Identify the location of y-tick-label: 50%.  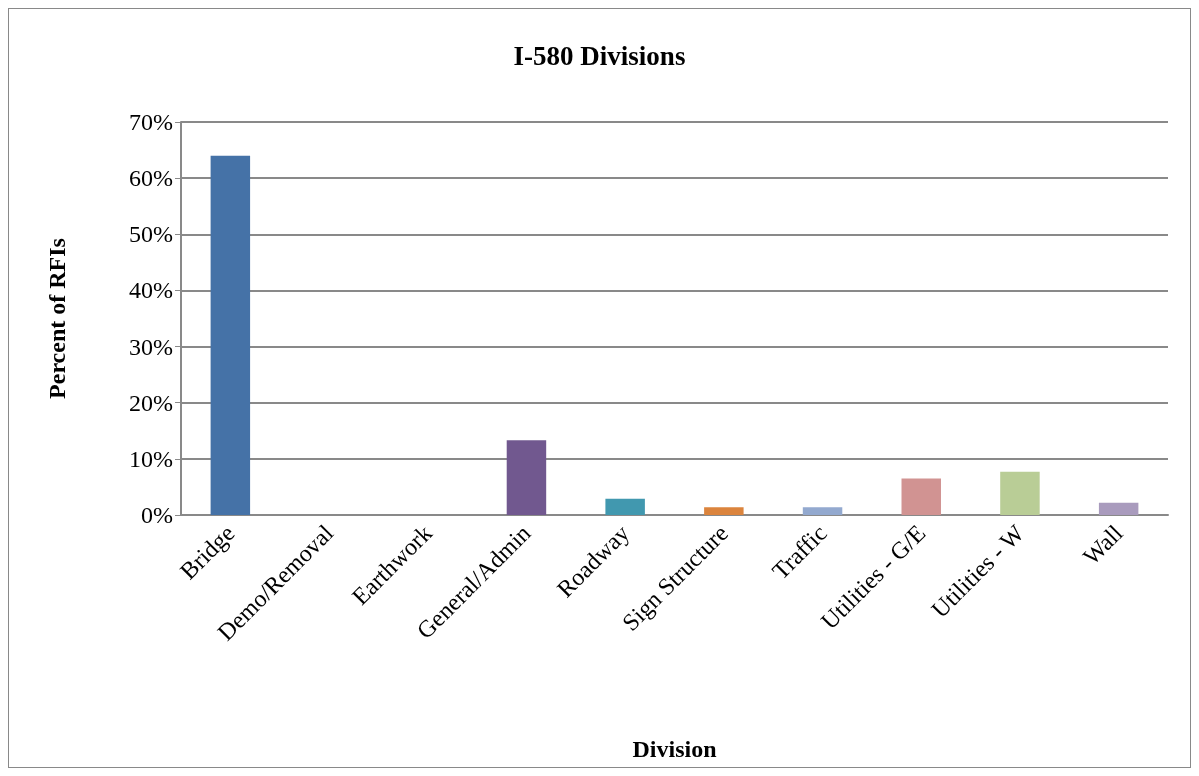
(151, 234).